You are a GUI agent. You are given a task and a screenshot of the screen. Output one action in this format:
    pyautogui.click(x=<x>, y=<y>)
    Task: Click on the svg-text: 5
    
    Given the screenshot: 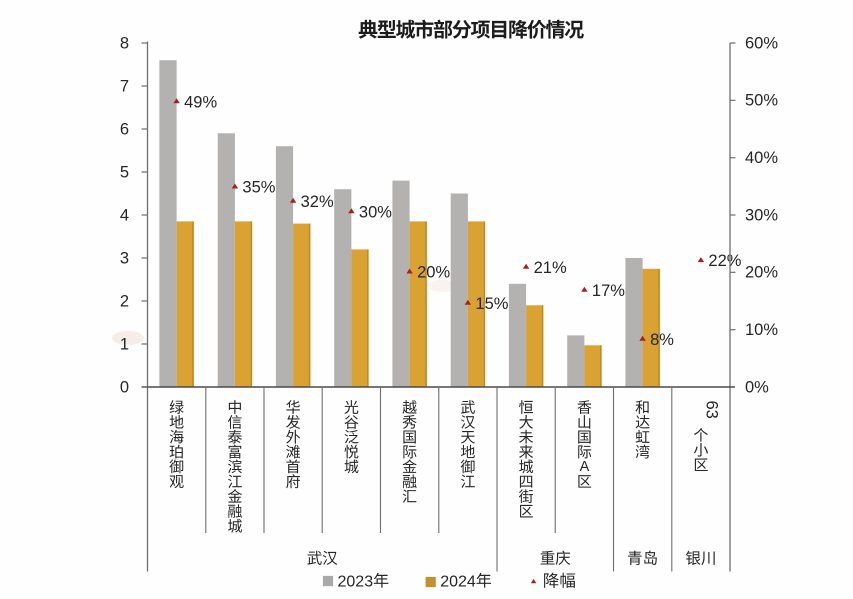 What is the action you would take?
    pyautogui.click(x=124, y=172)
    